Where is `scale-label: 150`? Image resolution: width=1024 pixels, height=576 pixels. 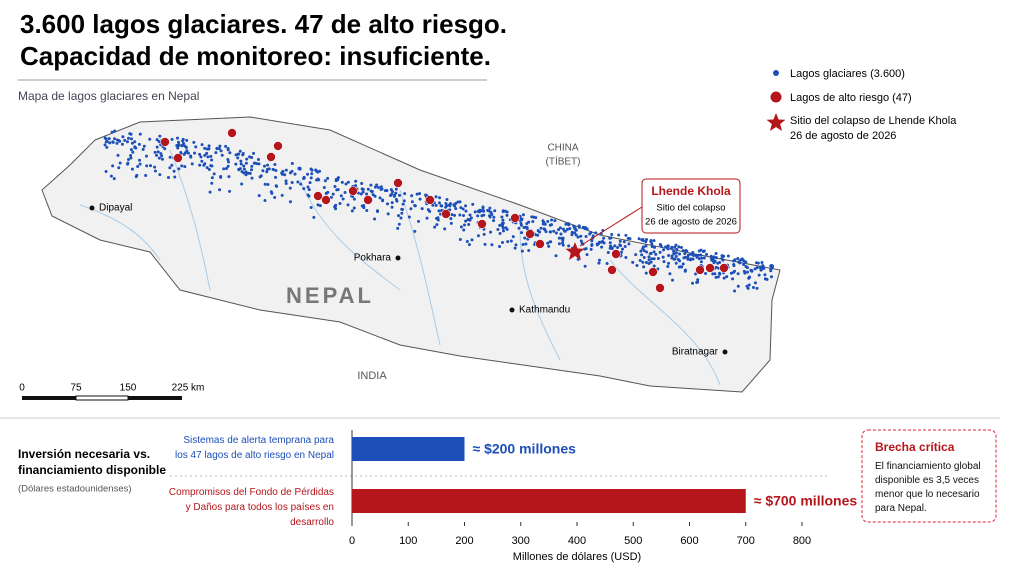
scale-label: 150 is located at coordinates (128, 388).